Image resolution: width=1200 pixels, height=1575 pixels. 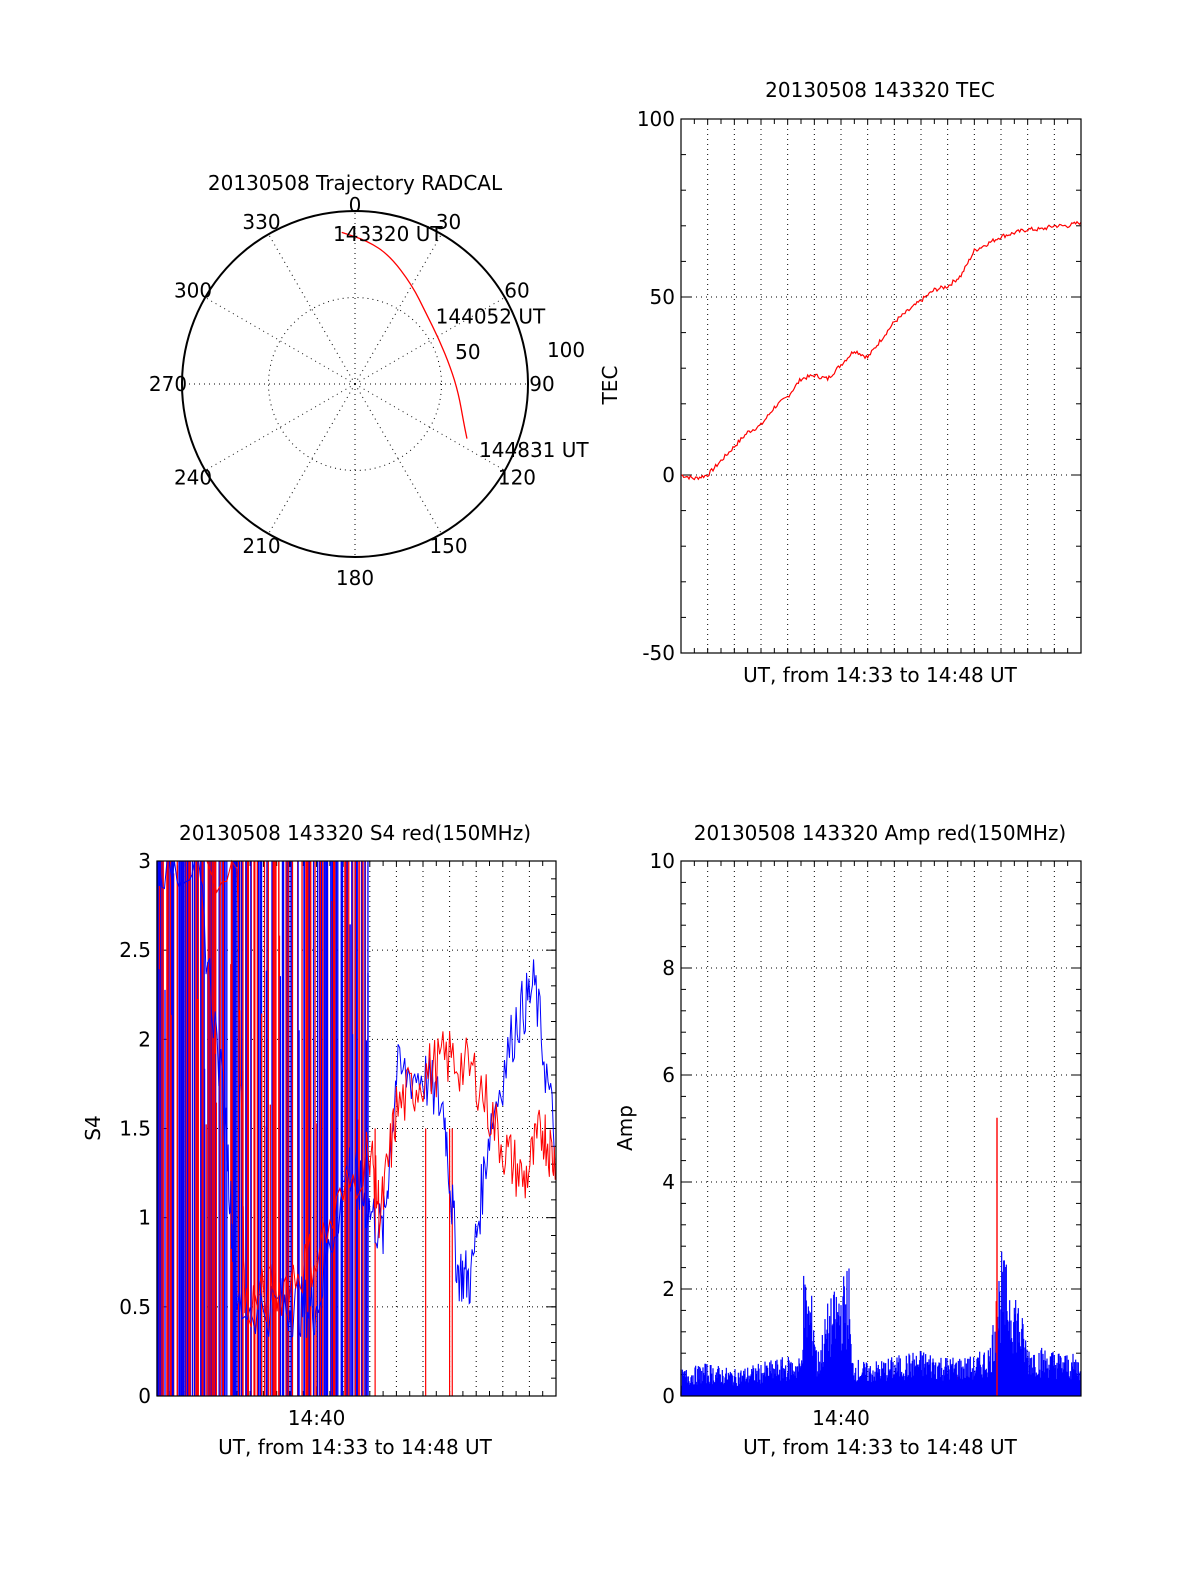 I want to click on s4-ytick-label: 1.5, so click(x=135, y=1129).